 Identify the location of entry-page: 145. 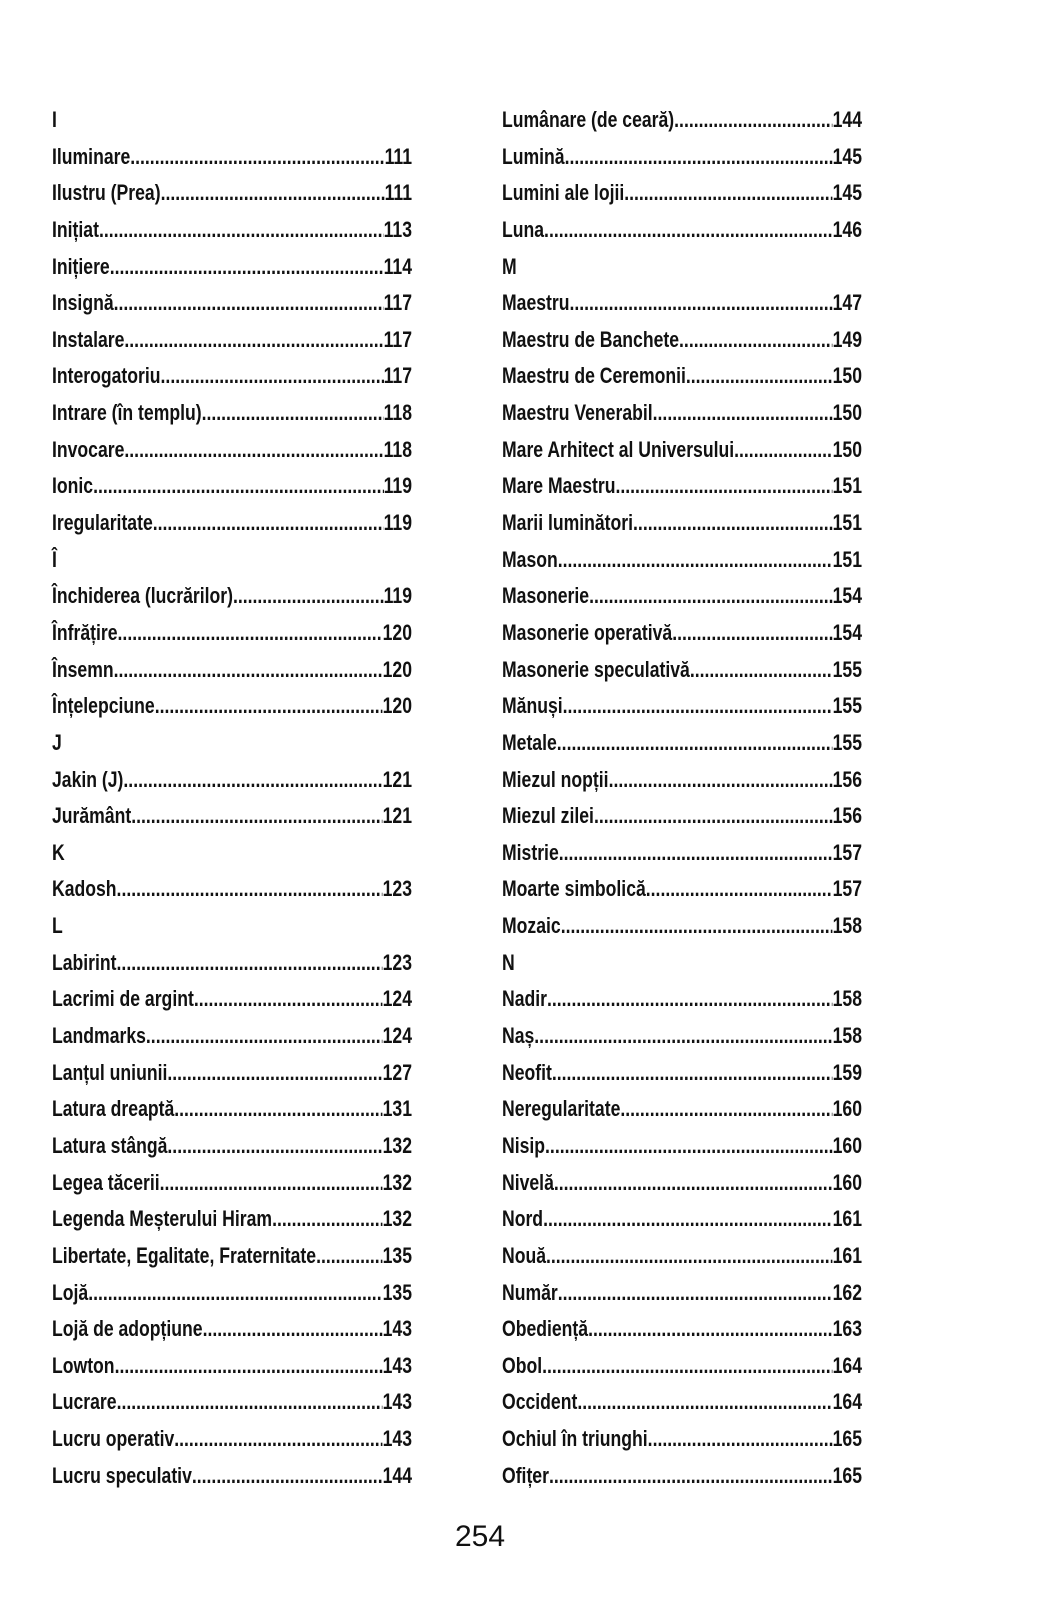
(847, 193).